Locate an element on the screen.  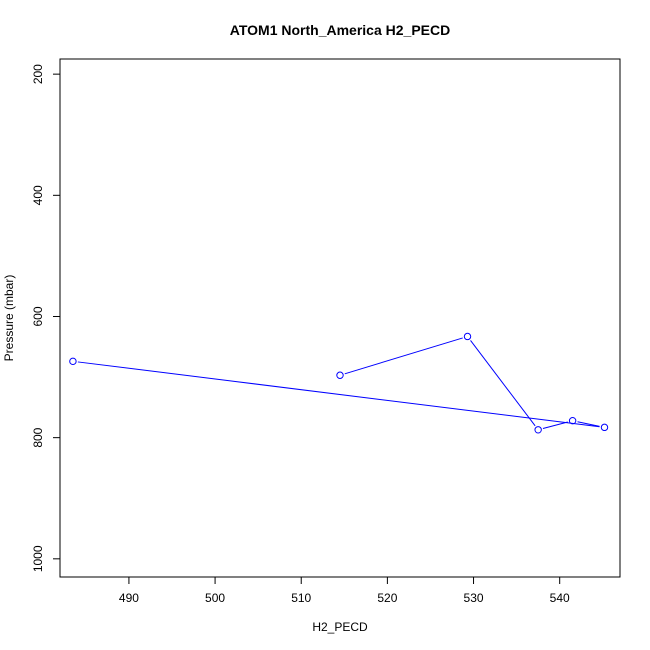
x-tick-label: 500 is located at coordinates (215, 598).